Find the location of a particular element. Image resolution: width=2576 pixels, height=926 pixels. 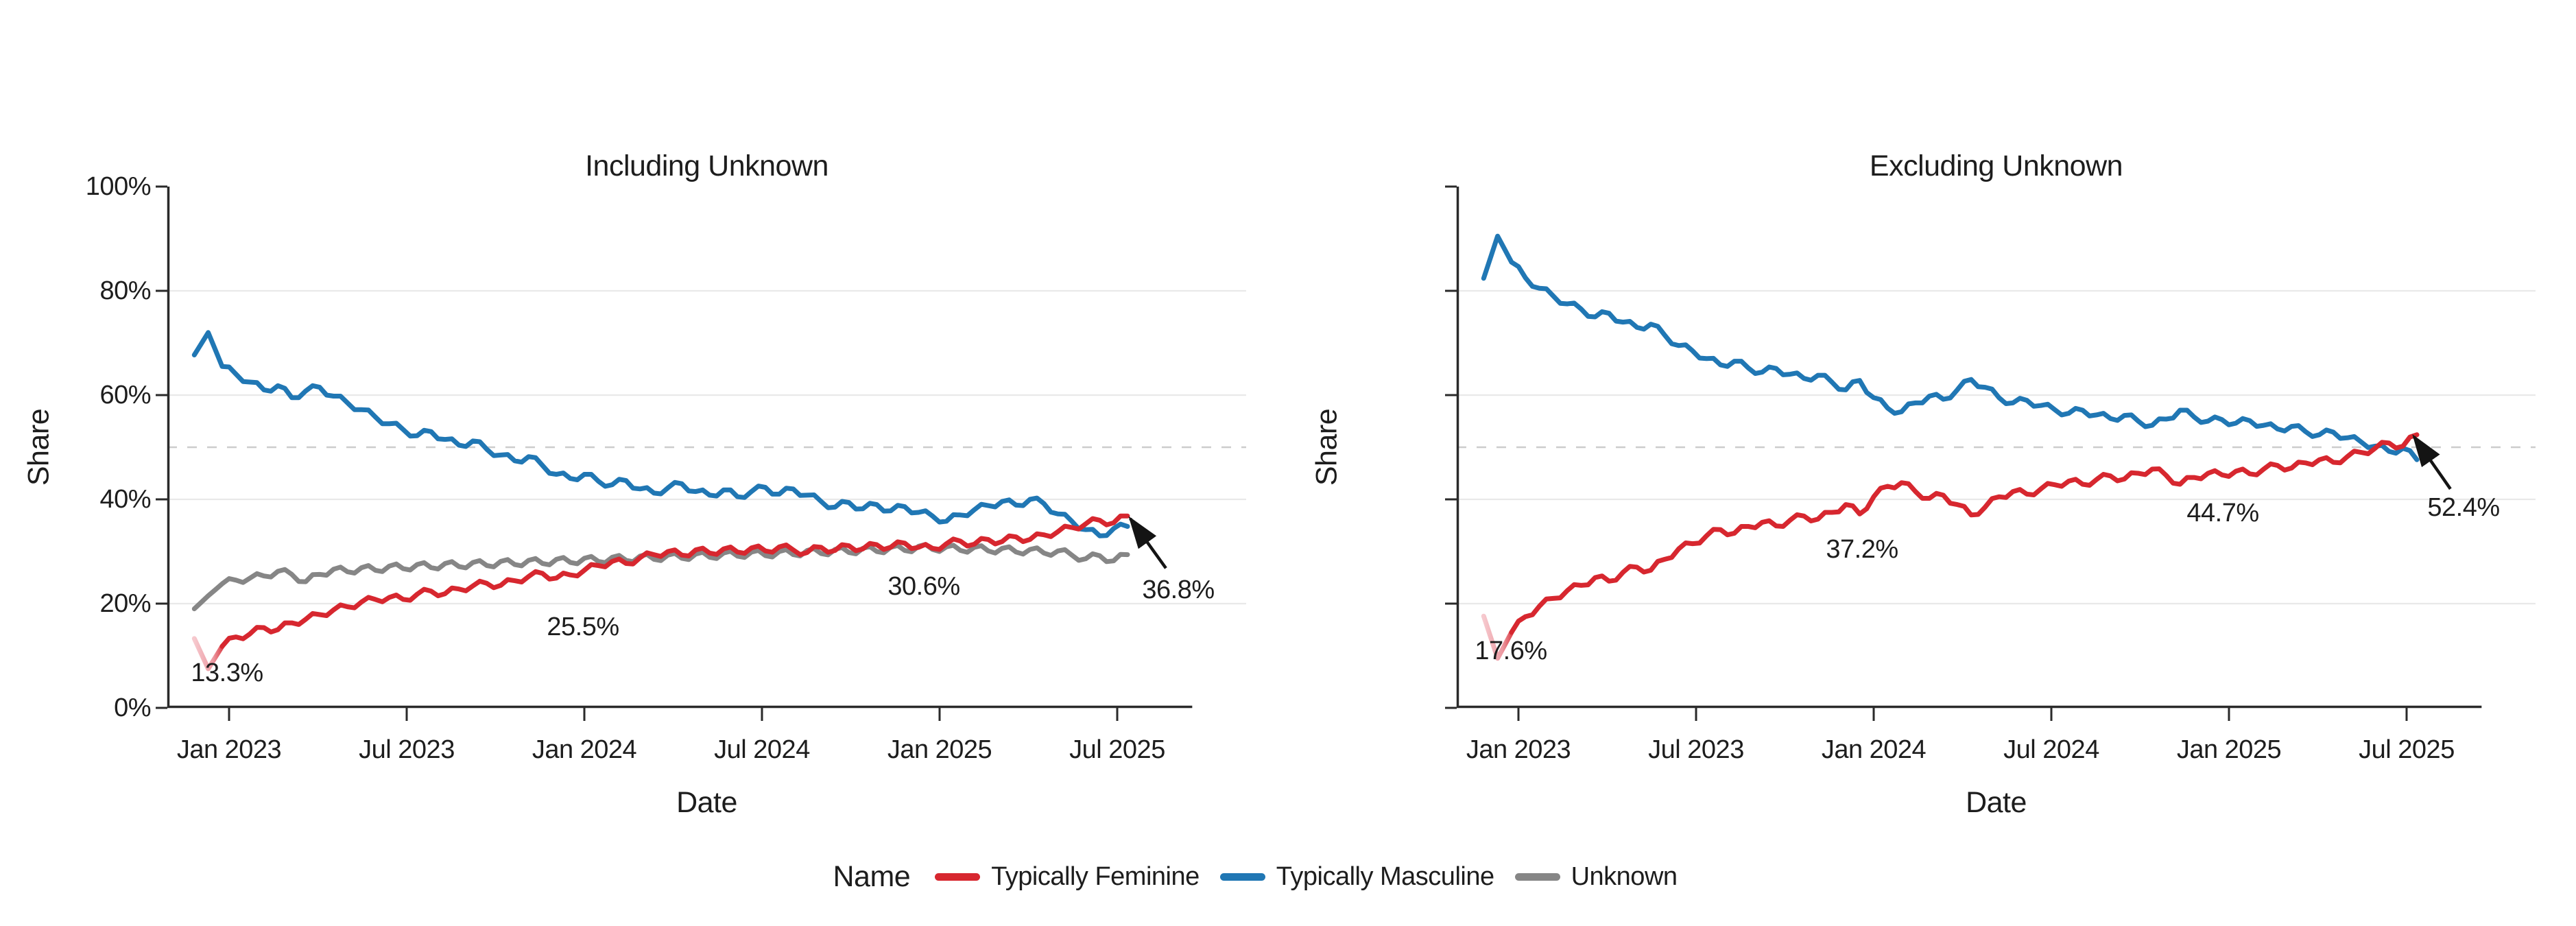

right-y-axis-label: Share is located at coordinates (1327, 447).